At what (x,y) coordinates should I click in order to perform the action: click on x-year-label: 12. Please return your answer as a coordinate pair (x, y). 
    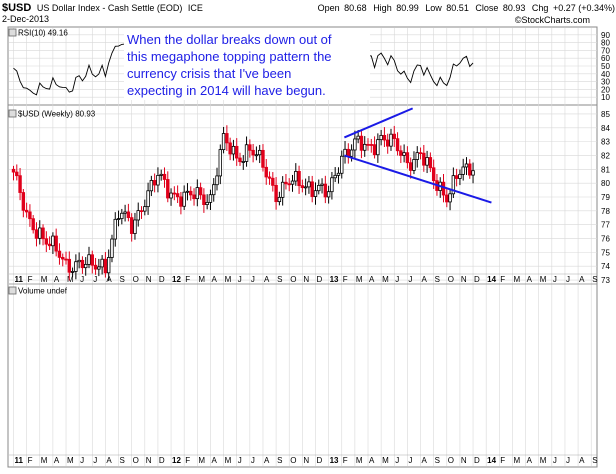
    Looking at the image, I should click on (176, 460).